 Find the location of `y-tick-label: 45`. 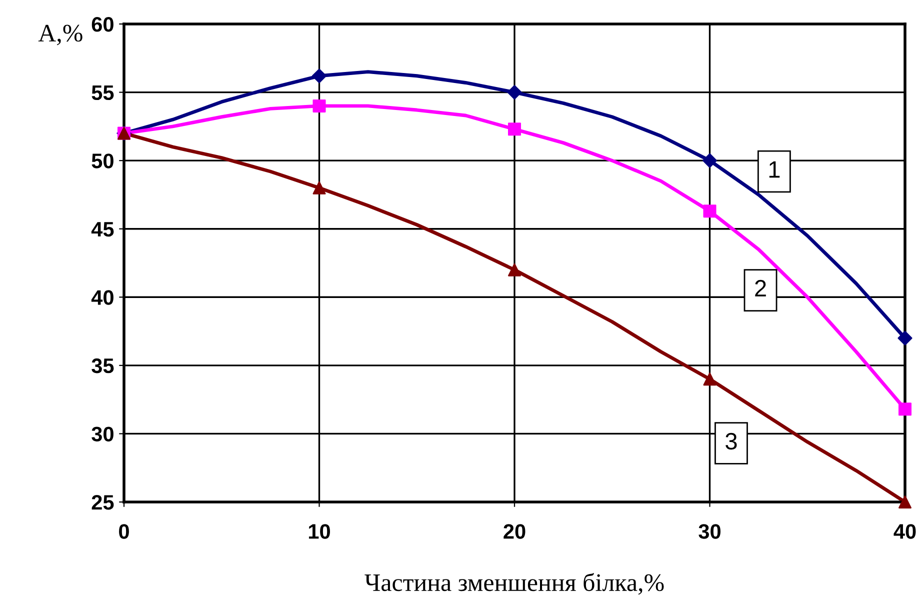

y-tick-label: 45 is located at coordinates (102, 229).